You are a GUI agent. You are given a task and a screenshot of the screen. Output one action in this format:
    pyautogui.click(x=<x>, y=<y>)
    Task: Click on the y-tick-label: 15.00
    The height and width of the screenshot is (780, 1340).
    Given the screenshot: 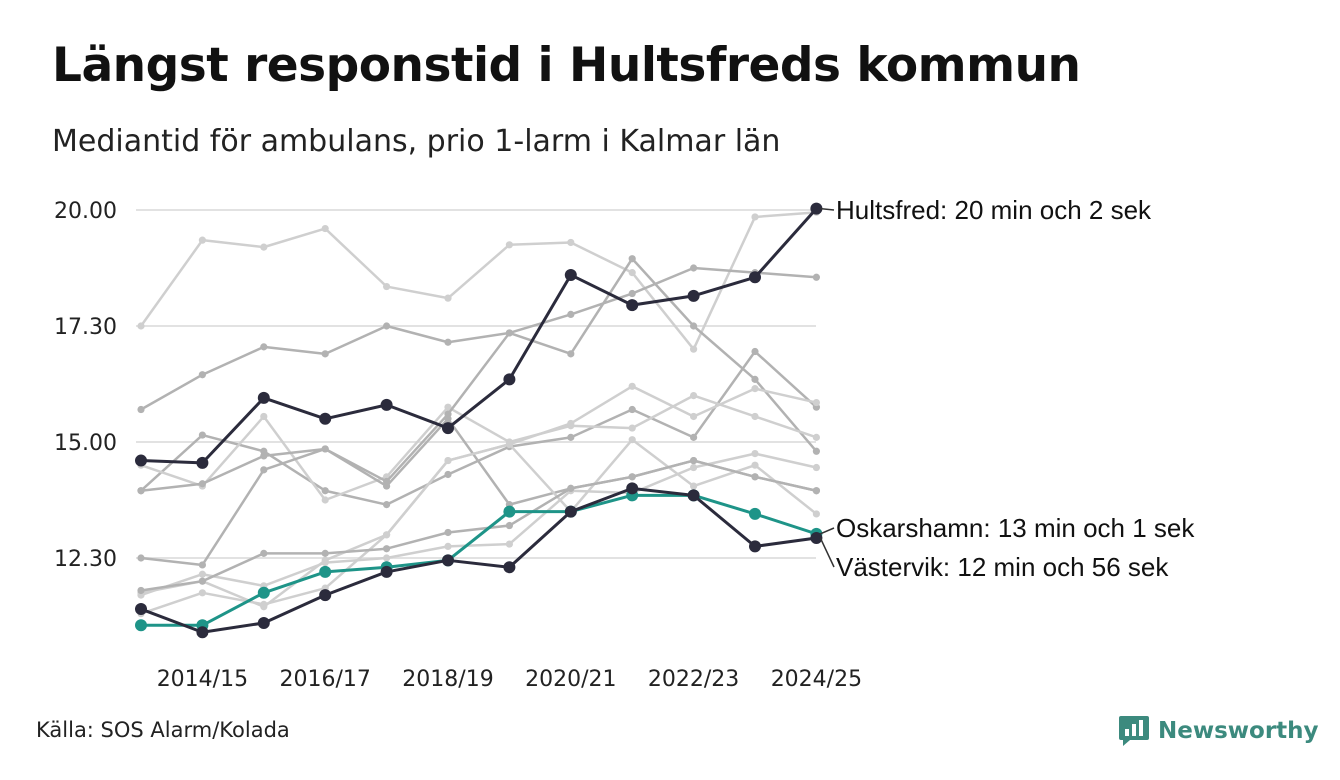 What is the action you would take?
    pyautogui.click(x=85, y=443)
    